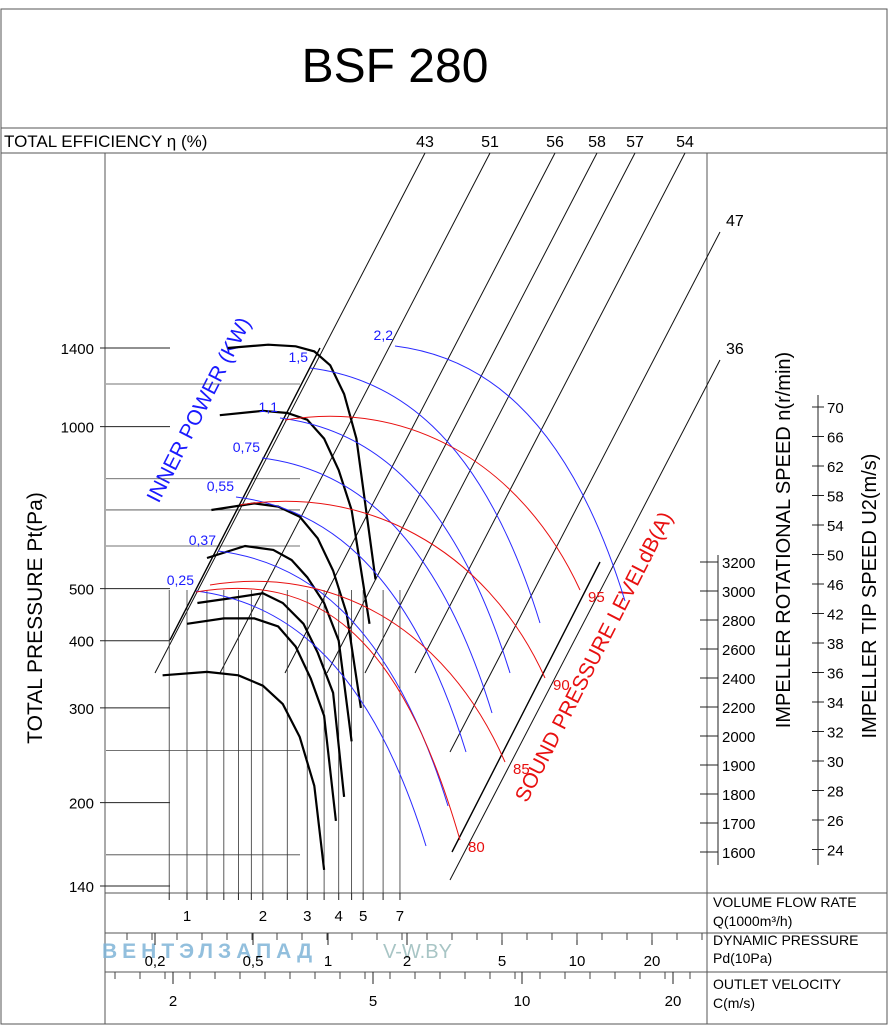  I want to click on flow-tick-label: 3, so click(307, 916).